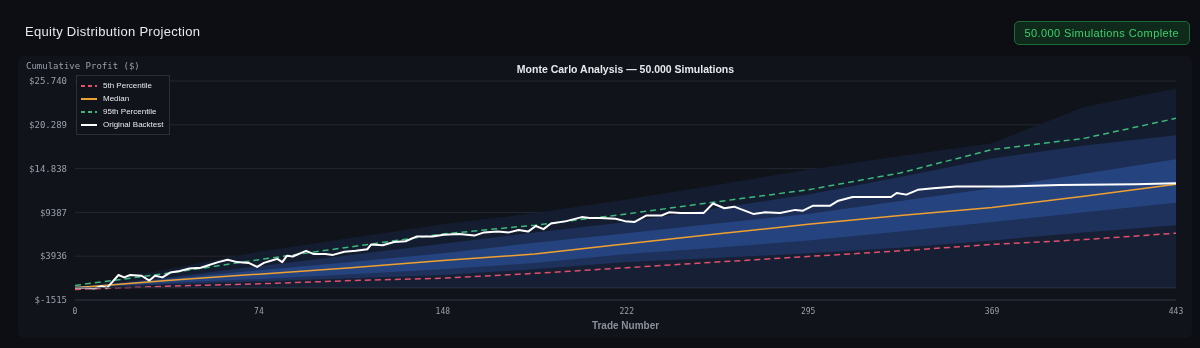  What do you see at coordinates (48, 81) in the screenshot?
I see `y-tick-label: $25.740` at bounding box center [48, 81].